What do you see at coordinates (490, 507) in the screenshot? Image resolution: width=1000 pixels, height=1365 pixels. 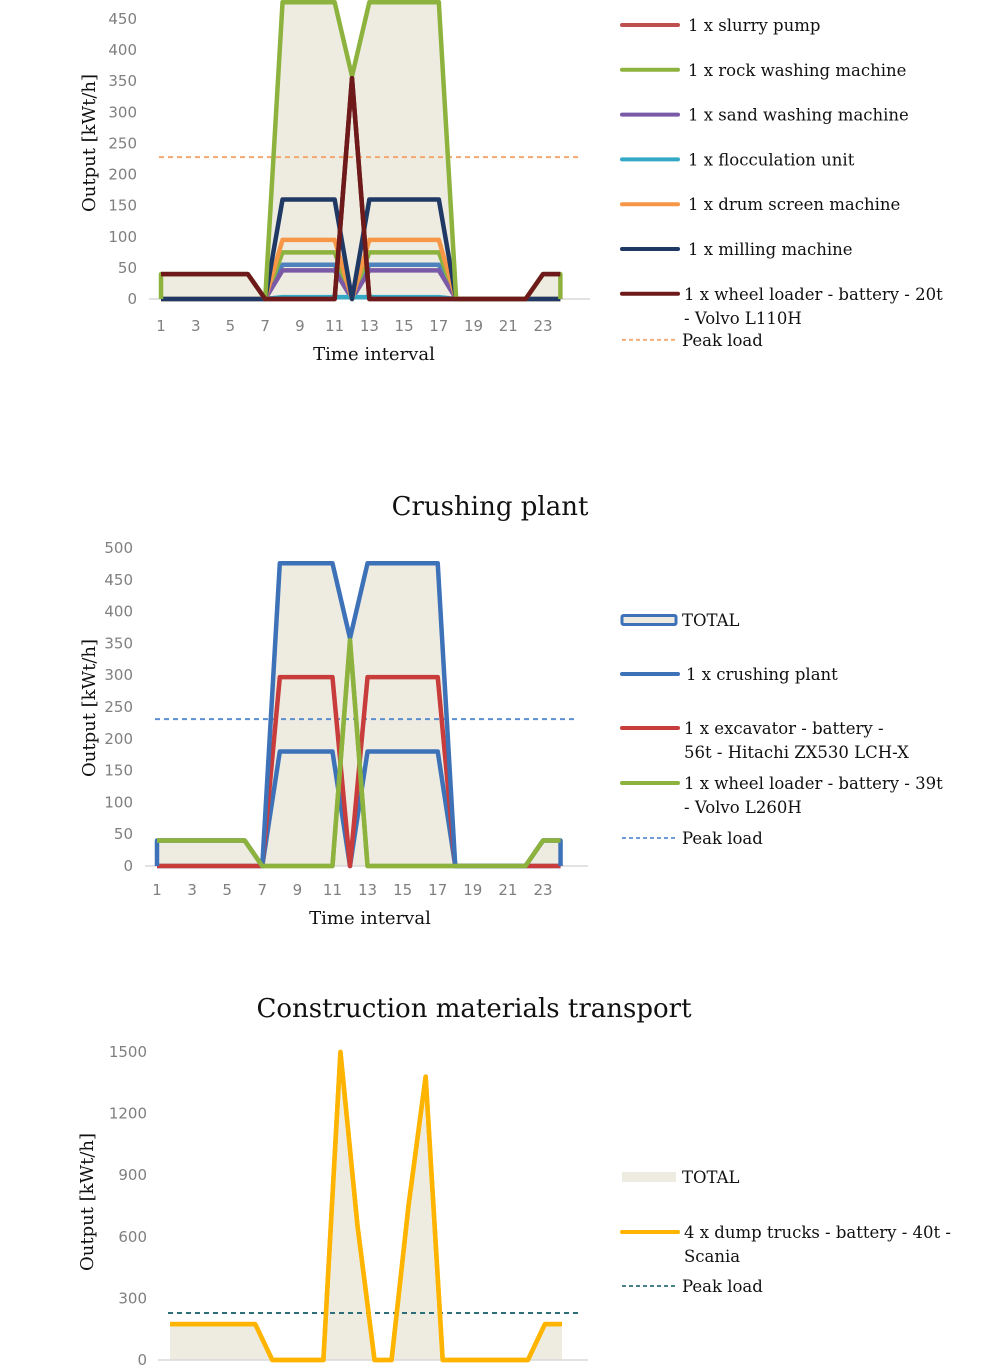 I see `chart-title: Crushing plant` at bounding box center [490, 507].